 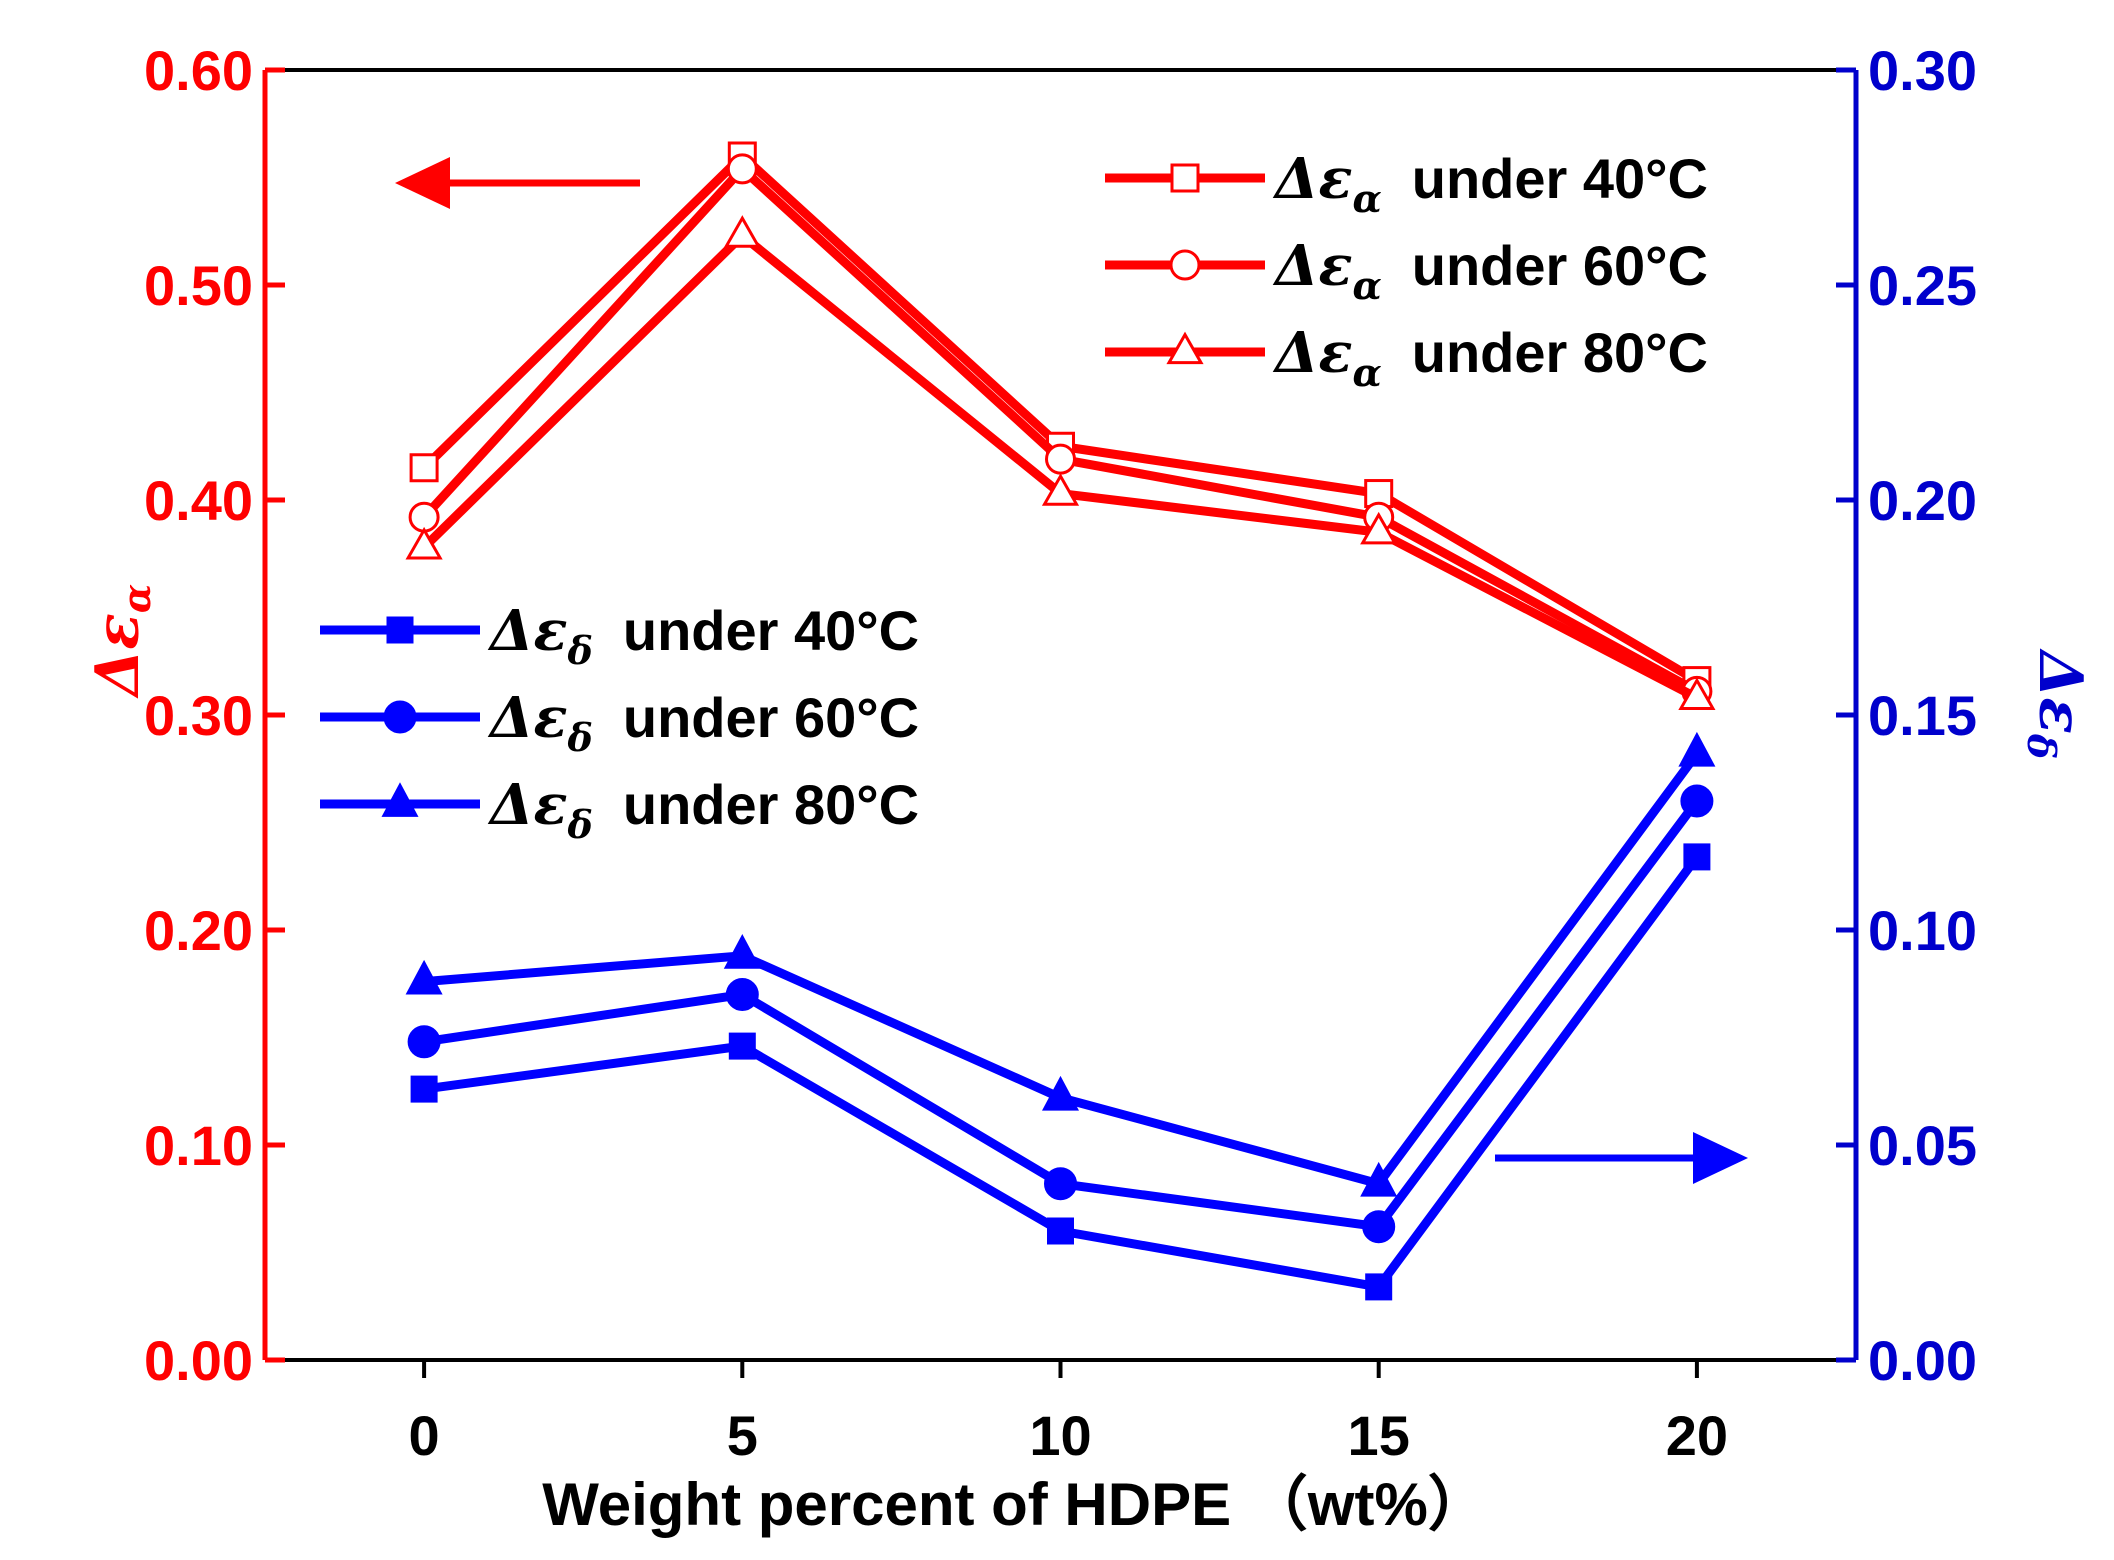 I want to click on legend-label: Δεα under 80°C, so click(x=1490, y=357).